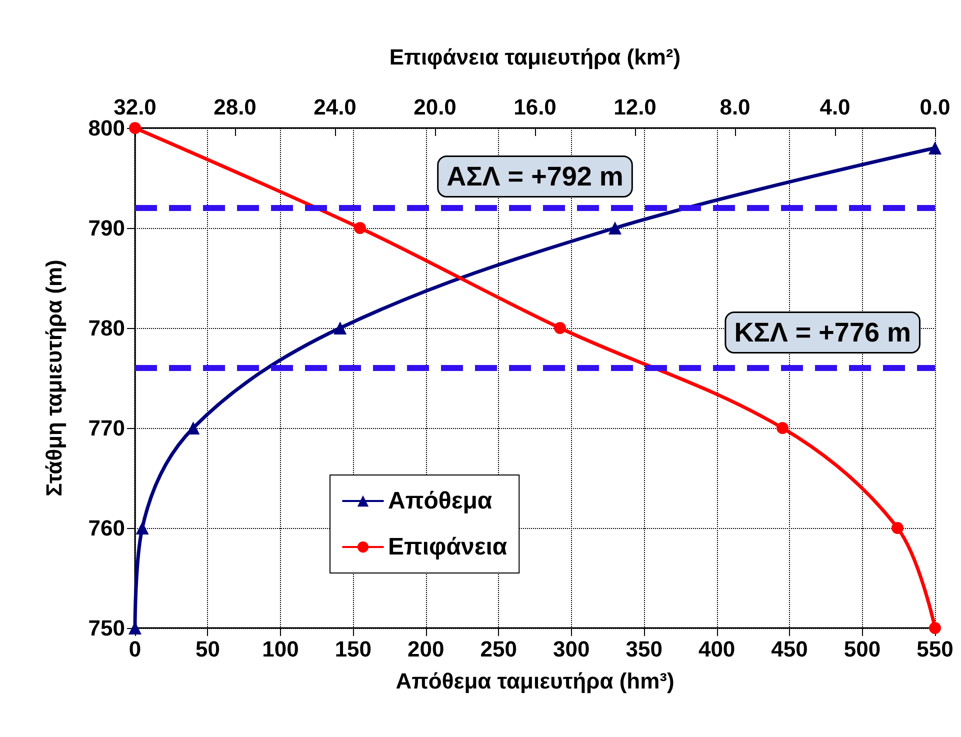 The height and width of the screenshot is (737, 961). What do you see at coordinates (935, 649) in the screenshot?
I see `x-tick-label: 550` at bounding box center [935, 649].